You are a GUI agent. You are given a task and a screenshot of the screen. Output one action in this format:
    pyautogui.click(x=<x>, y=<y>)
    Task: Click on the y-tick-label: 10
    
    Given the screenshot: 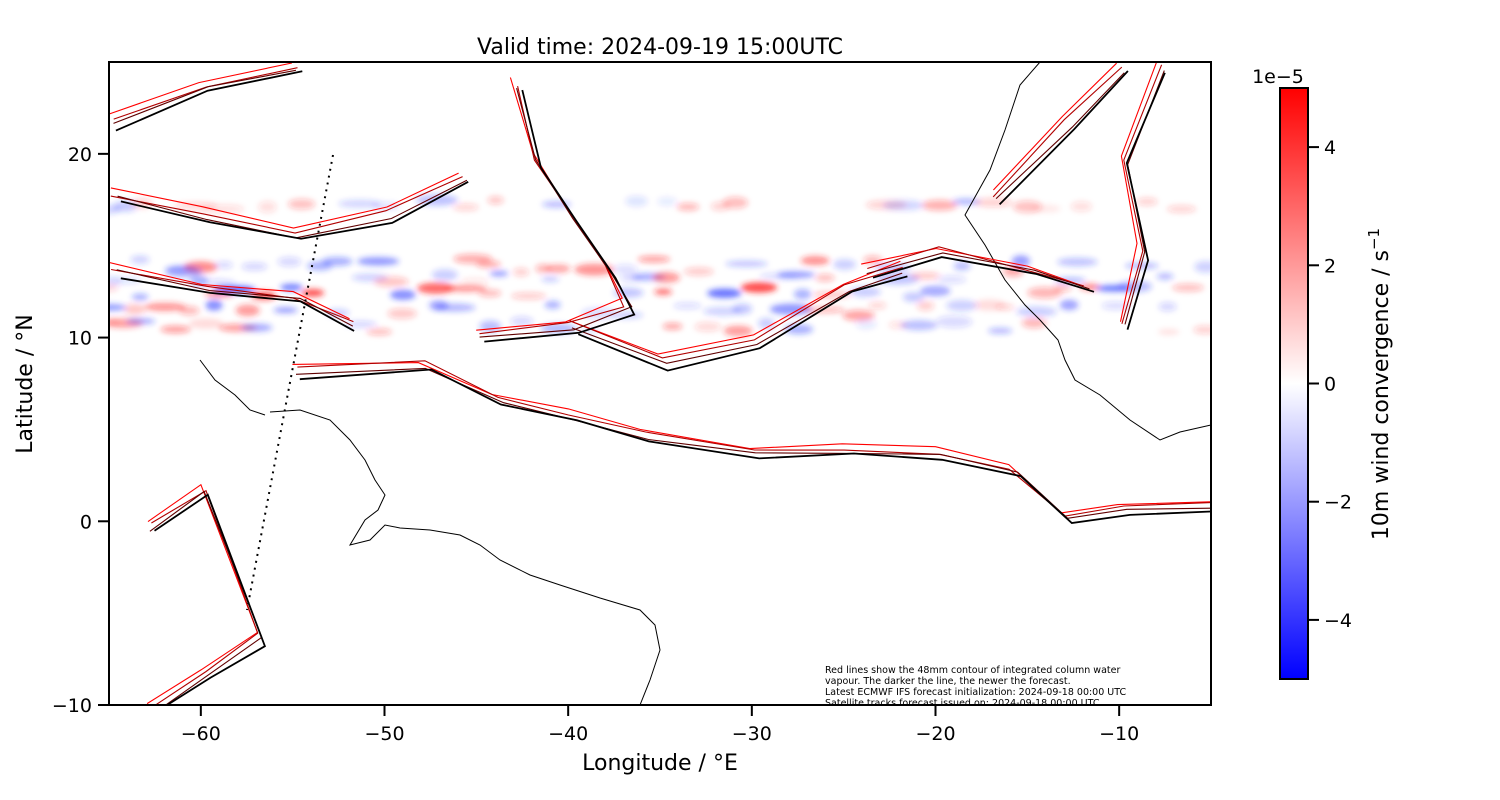 What is the action you would take?
    pyautogui.click(x=80, y=339)
    